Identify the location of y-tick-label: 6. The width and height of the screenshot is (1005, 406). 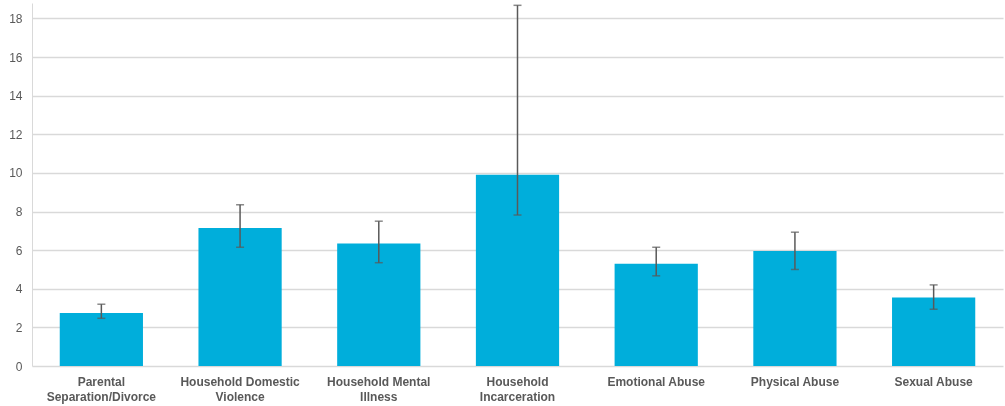
(19, 250).